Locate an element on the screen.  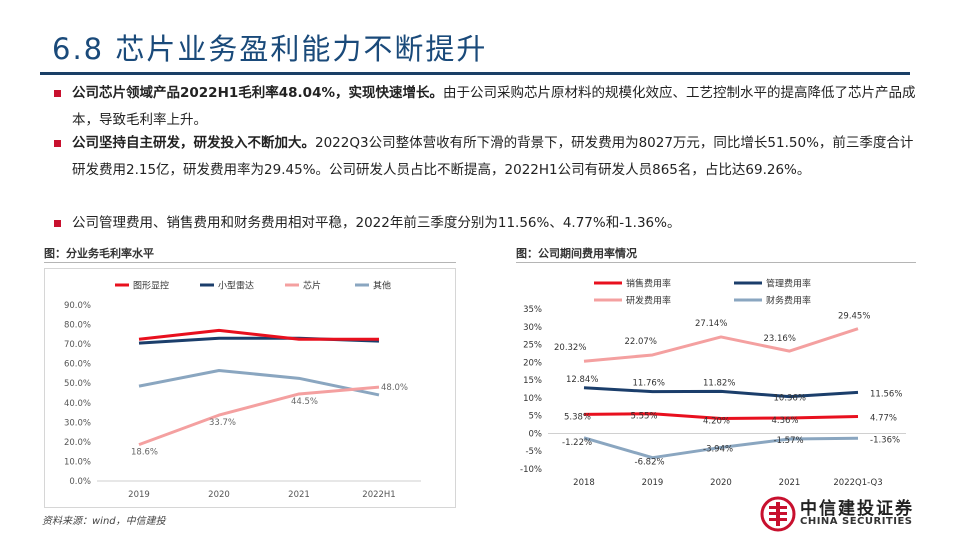
data-label: 5.55% is located at coordinates (644, 417).